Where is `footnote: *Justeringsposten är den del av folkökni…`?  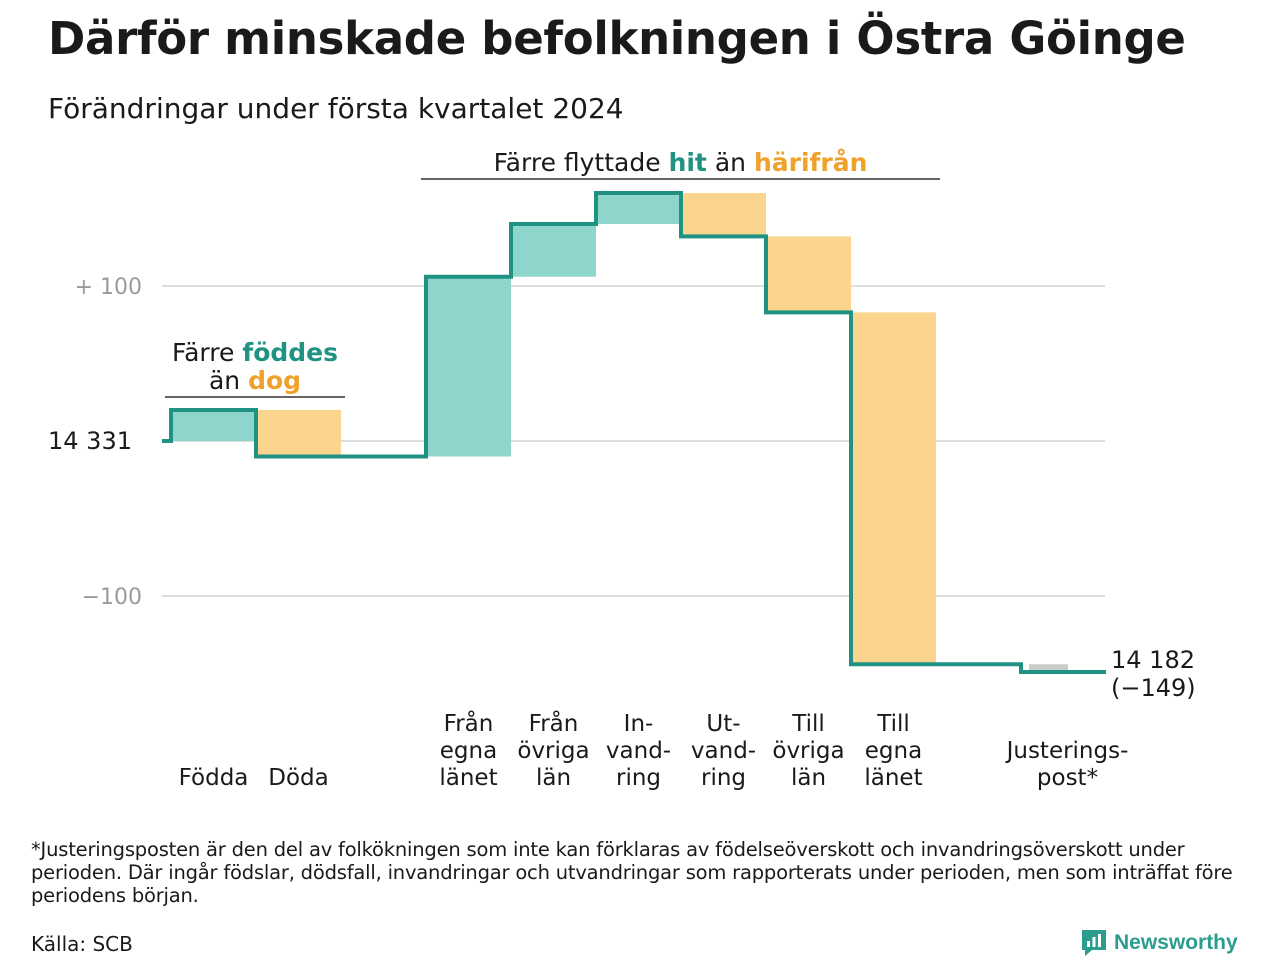
footnote: *Justeringsposten är den del av folkökni… is located at coordinates (632, 872).